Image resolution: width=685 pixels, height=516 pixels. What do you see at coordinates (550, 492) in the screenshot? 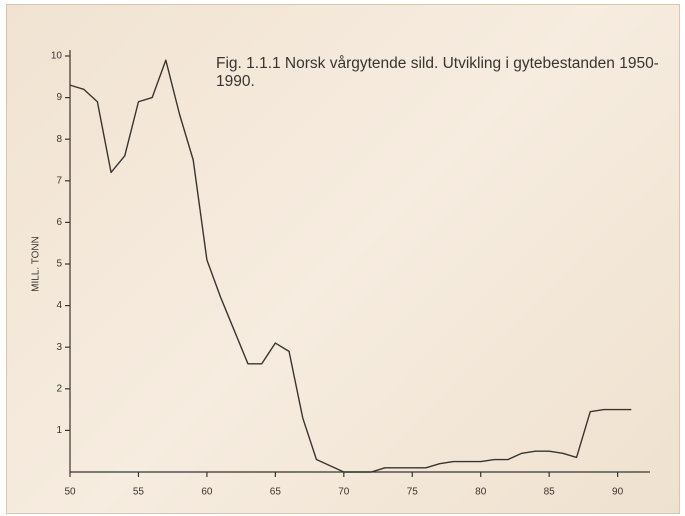
I see `x-tick-label: 85` at bounding box center [550, 492].